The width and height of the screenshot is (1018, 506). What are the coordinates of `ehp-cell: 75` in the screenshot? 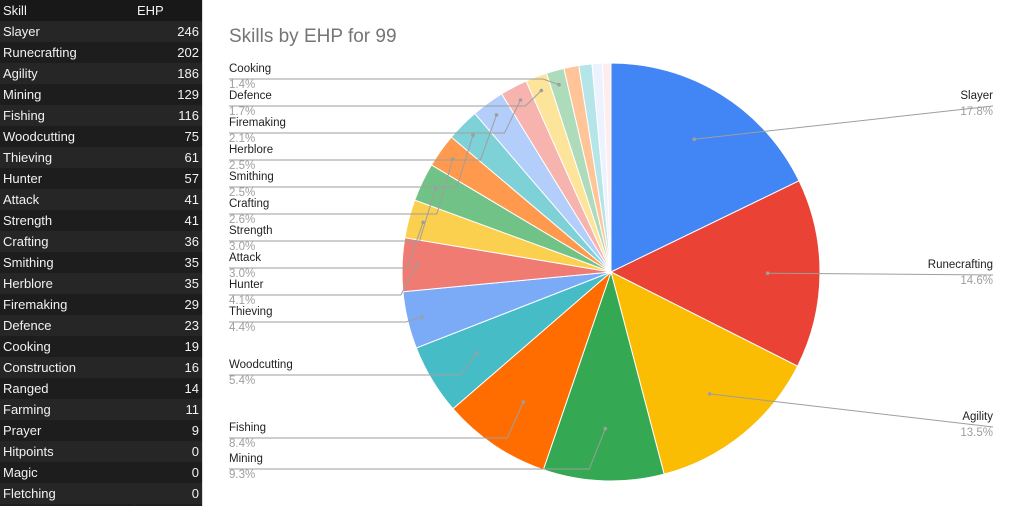 It's located at (191, 136).